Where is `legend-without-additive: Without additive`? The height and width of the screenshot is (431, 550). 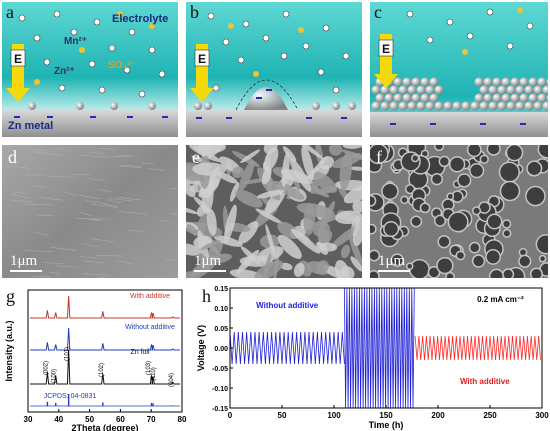 legend-without-additive: Without additive is located at coordinates (287, 305).